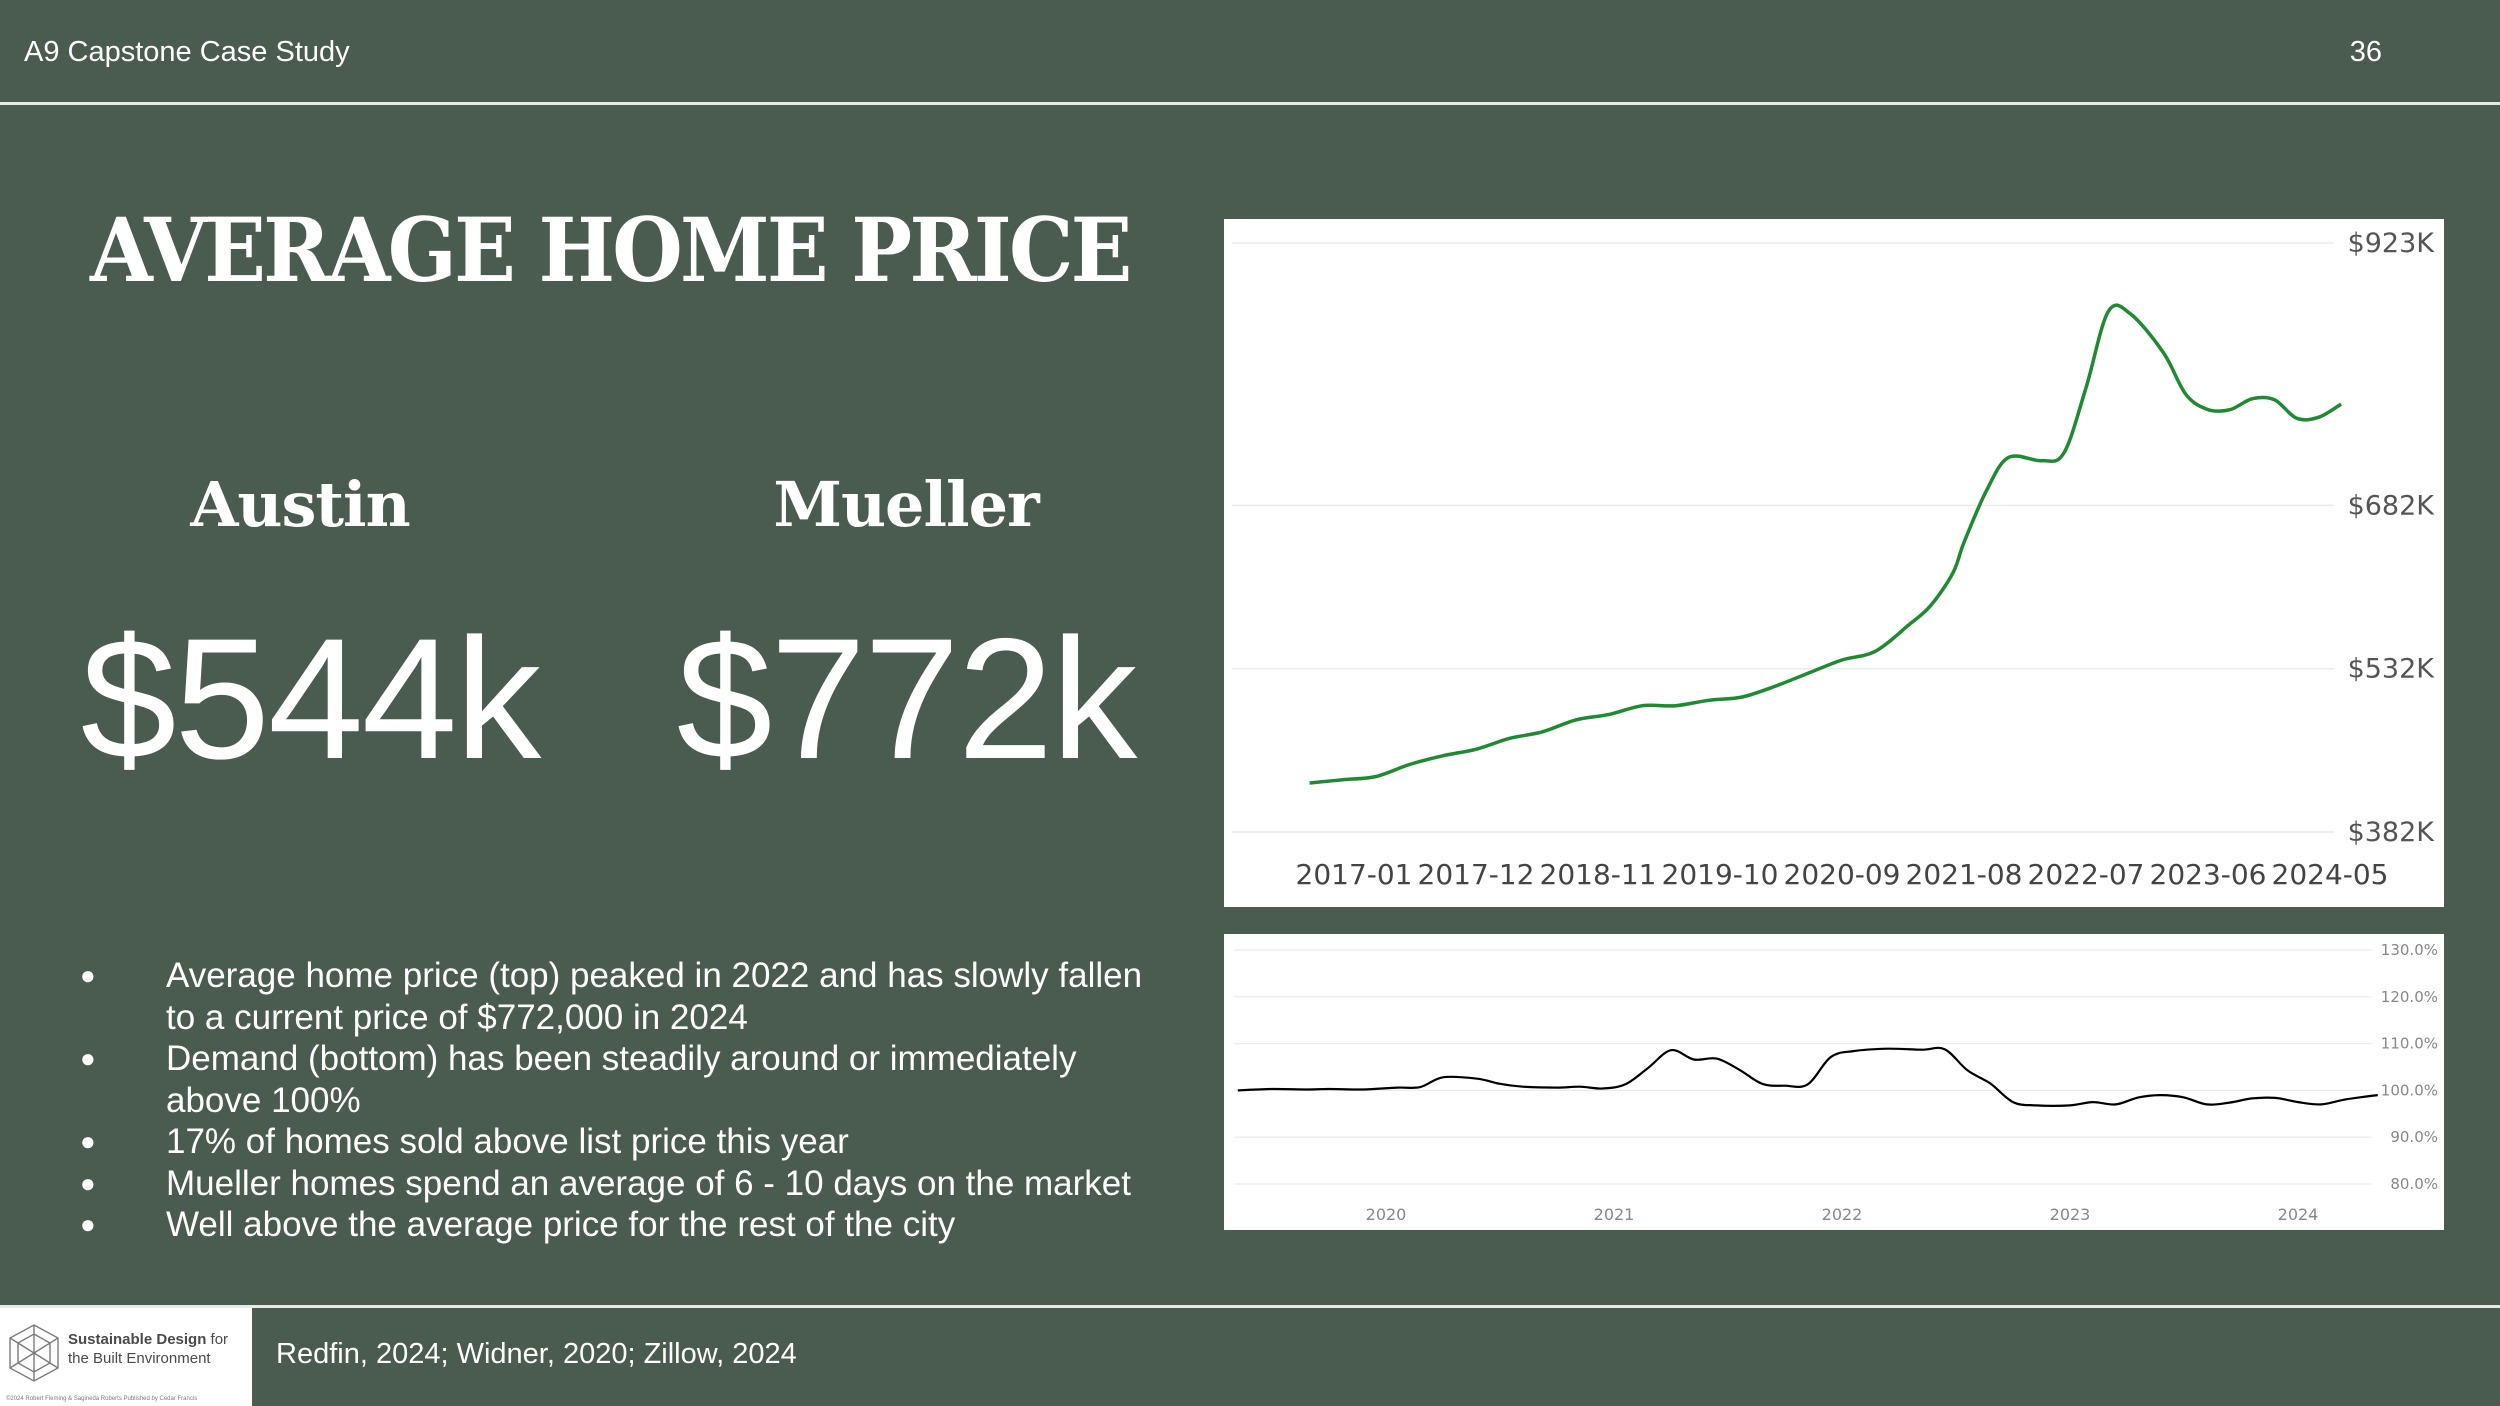 The height and width of the screenshot is (1406, 2500). Describe the element at coordinates (1964, 874) in the screenshot. I see `x-tick-label: 2021-08` at that location.